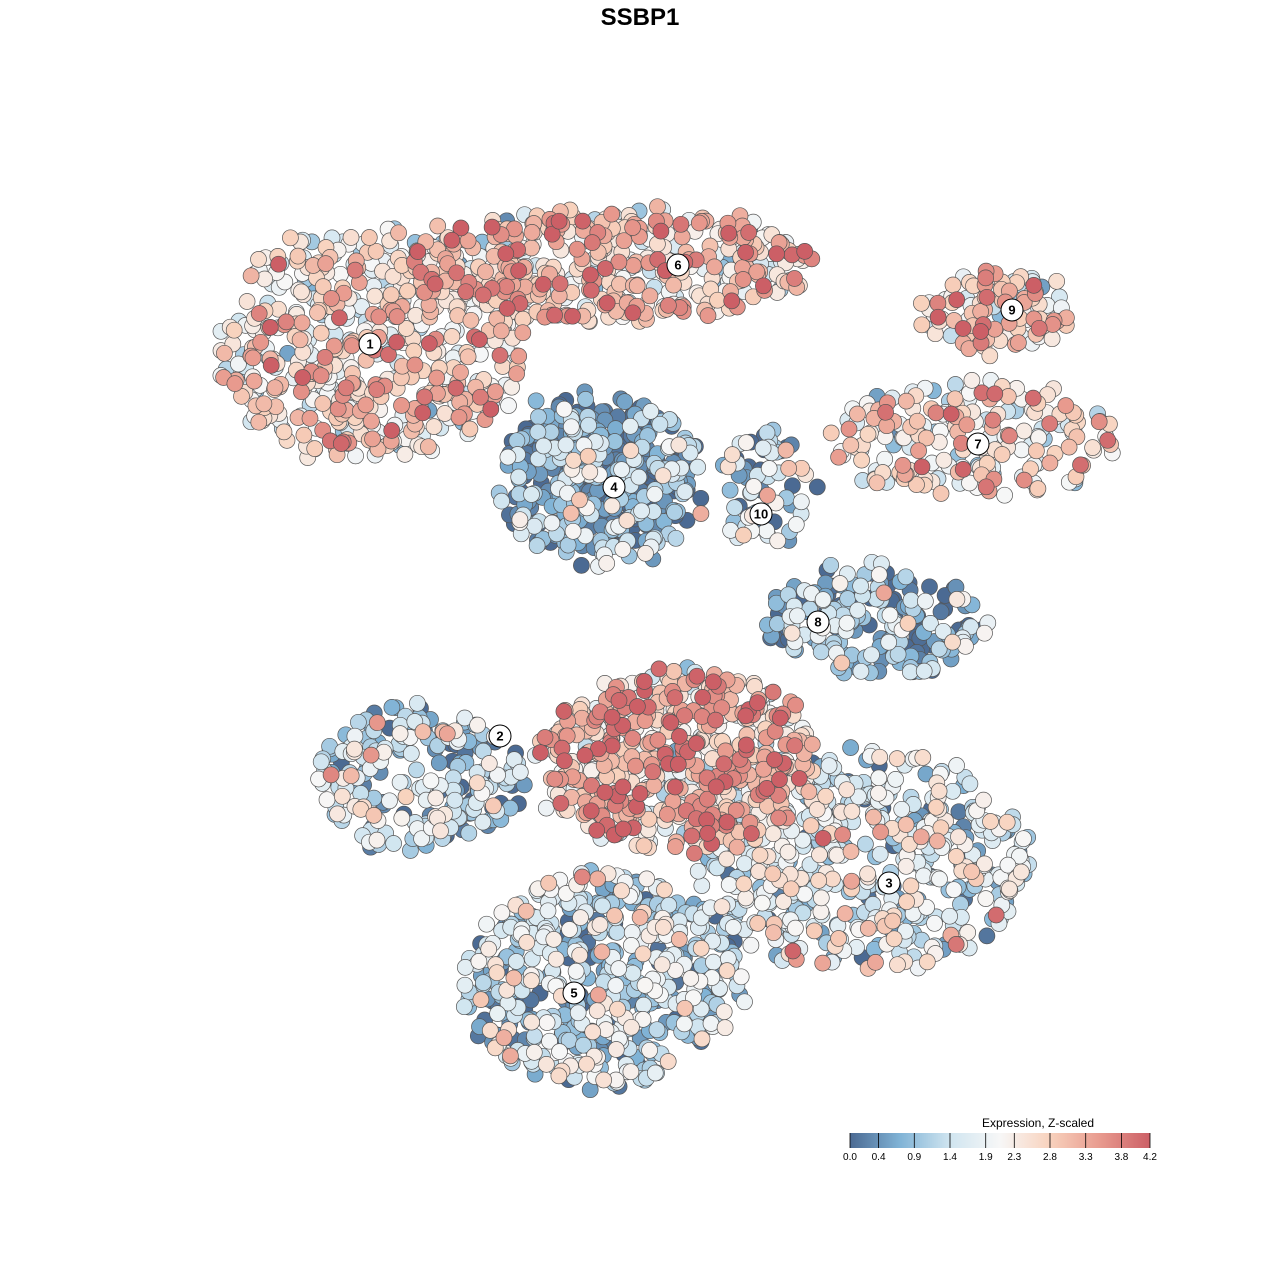 The image size is (1280, 1280). I want to click on legend-tick-label: 0.0, so click(850, 1157).